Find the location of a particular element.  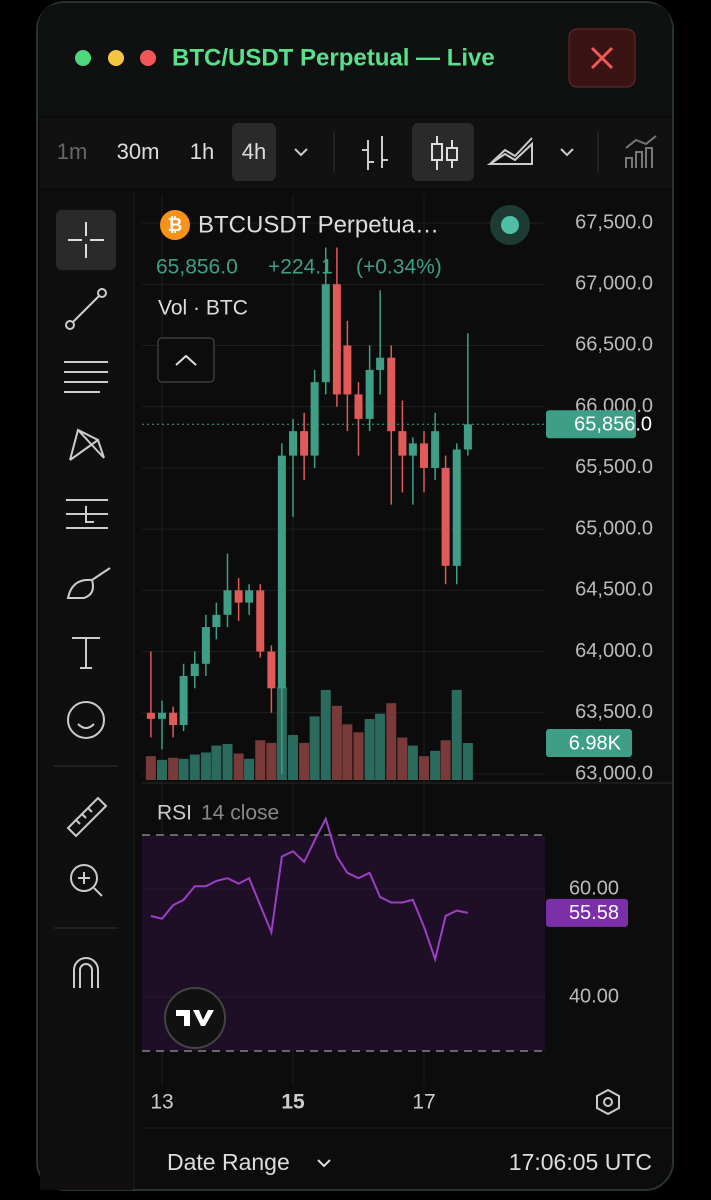

legend-price: 65,856.0 is located at coordinates (197, 267).